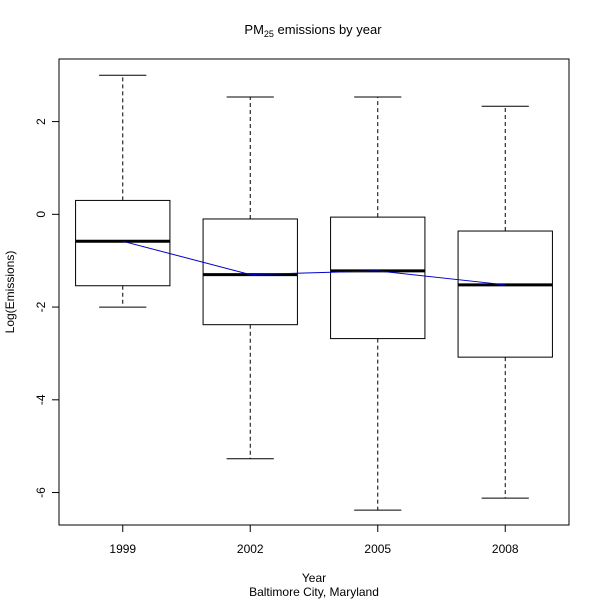 The width and height of the screenshot is (600, 600). I want to click on x-tick-label: 2002, so click(250, 549).